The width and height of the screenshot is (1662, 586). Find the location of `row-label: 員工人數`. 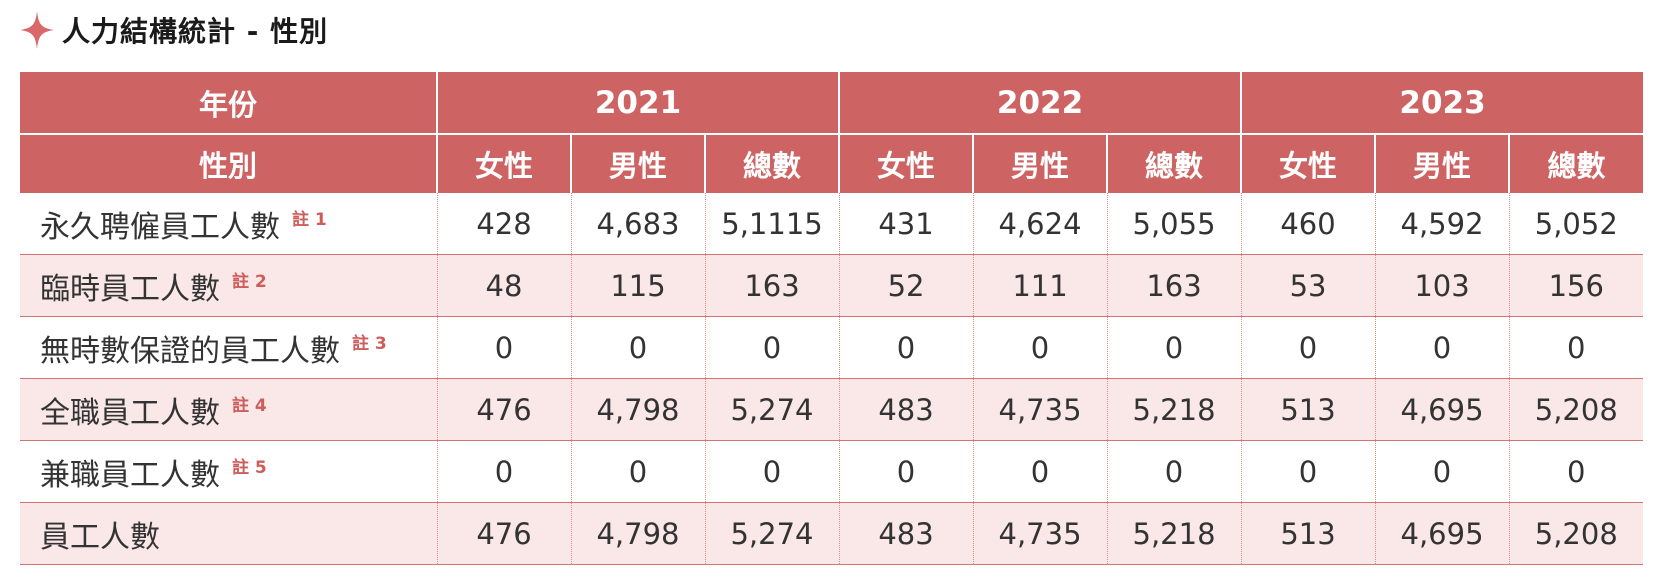

row-label: 員工人數 is located at coordinates (228, 533).